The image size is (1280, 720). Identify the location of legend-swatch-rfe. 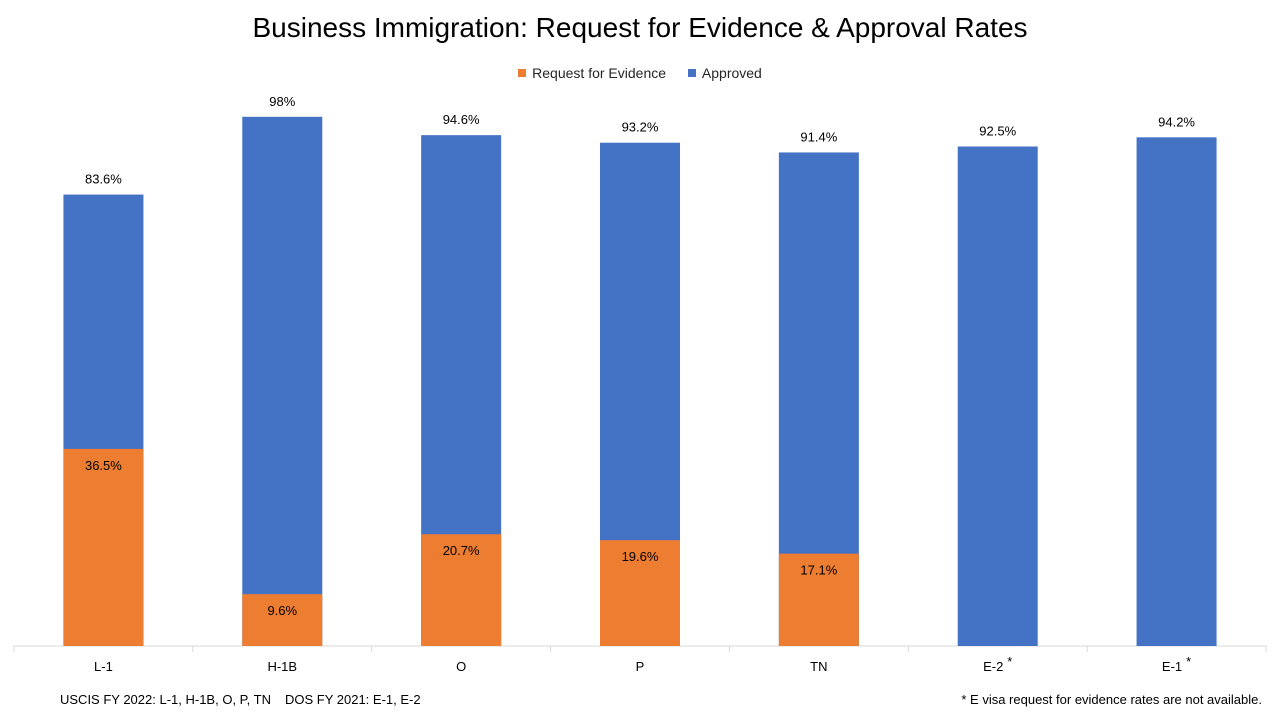
(522, 73).